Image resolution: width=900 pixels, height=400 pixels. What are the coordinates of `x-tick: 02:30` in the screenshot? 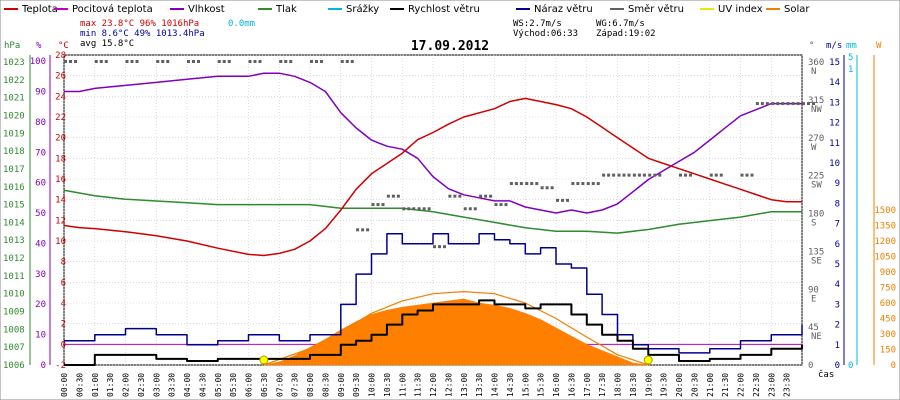 It's located at (141, 385).